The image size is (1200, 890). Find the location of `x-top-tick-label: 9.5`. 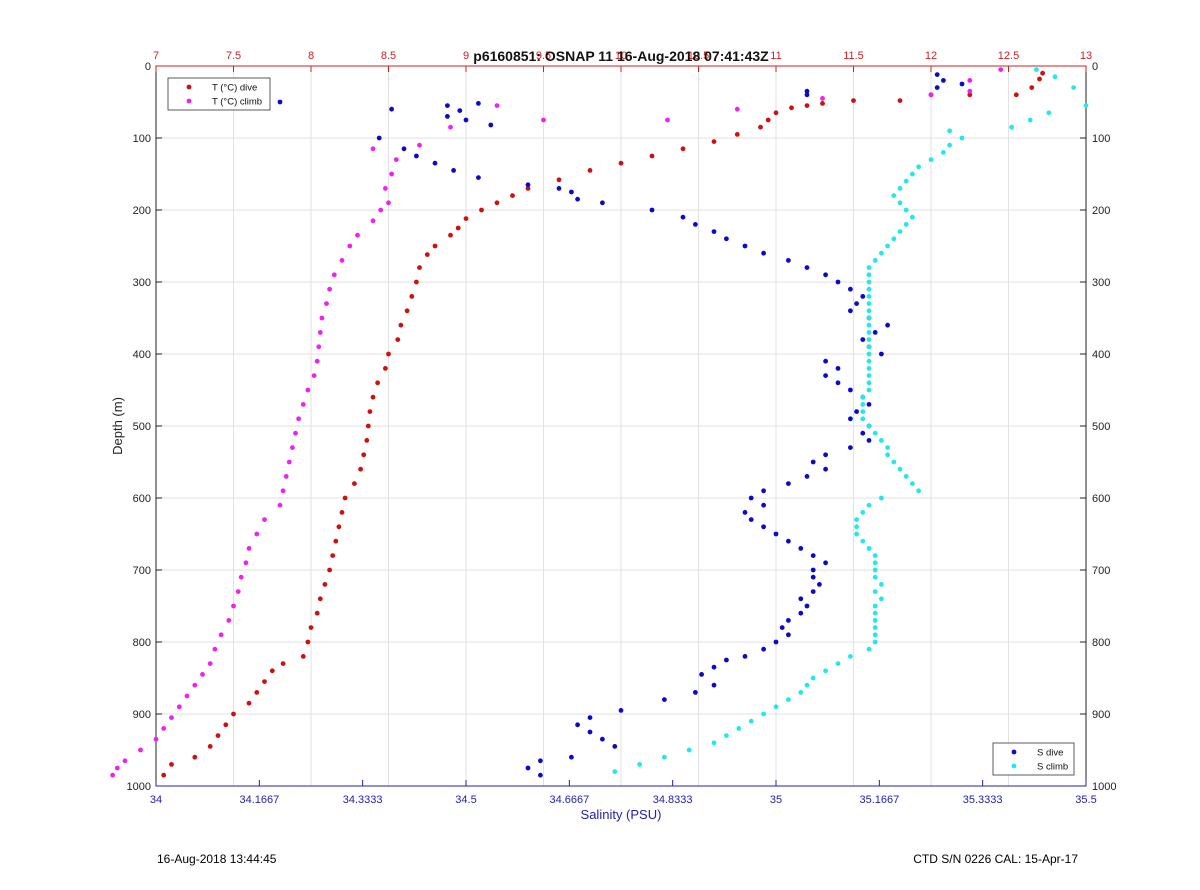

x-top-tick-label: 9.5 is located at coordinates (543, 56).